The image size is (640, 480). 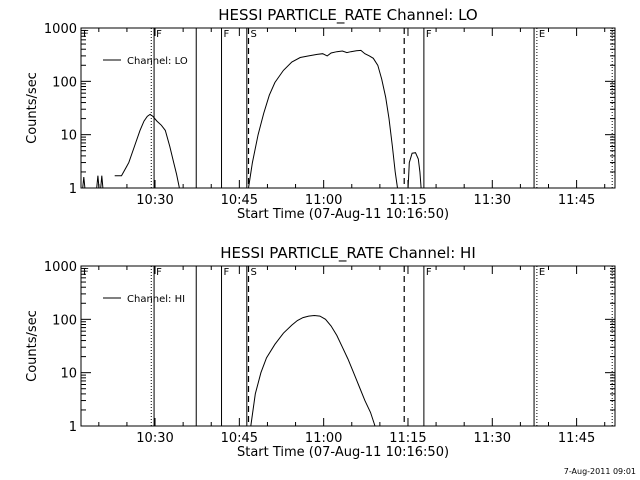 I want to click on chart-title: HESSI PARTICLE_RATE Channel: LO, so click(x=347, y=15).